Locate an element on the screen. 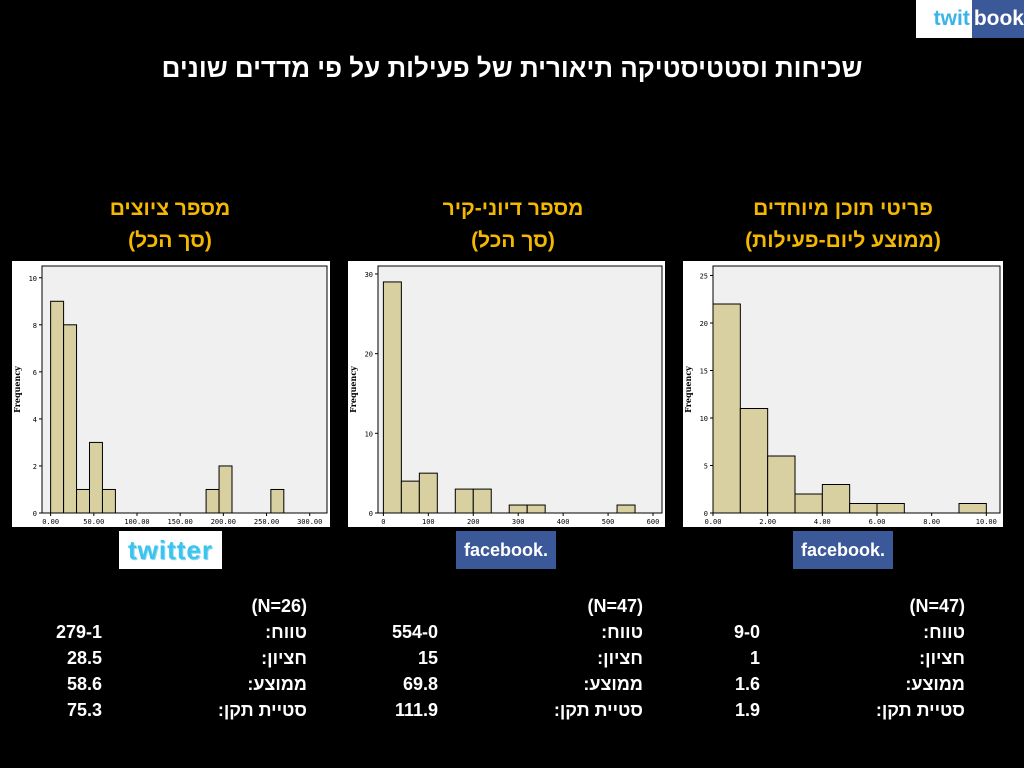 This screenshot has height=768, width=1024. logo-book: book is located at coordinates (997, 19).